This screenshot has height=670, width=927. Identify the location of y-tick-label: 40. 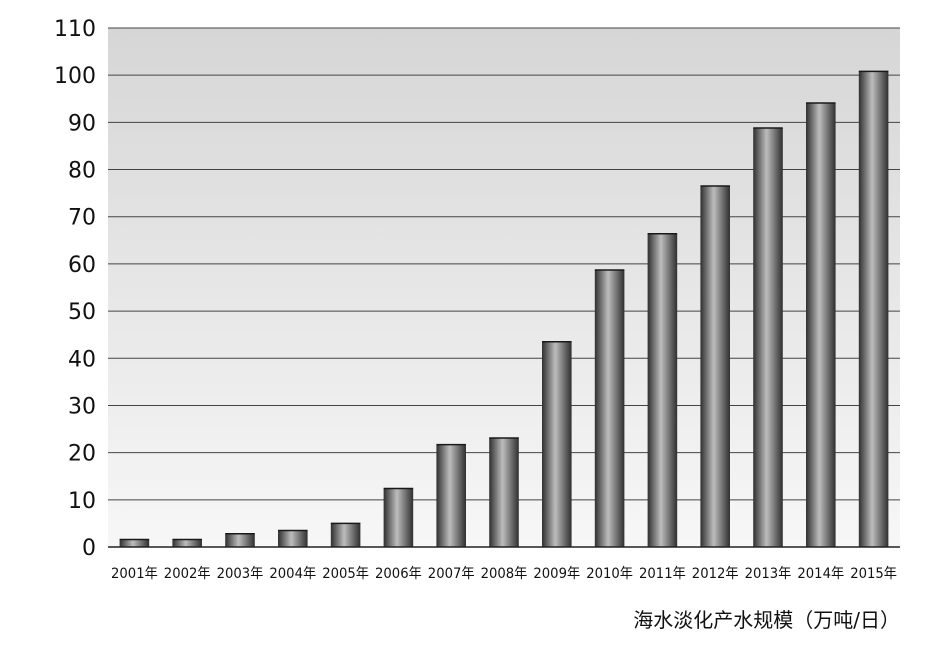
(82, 359).